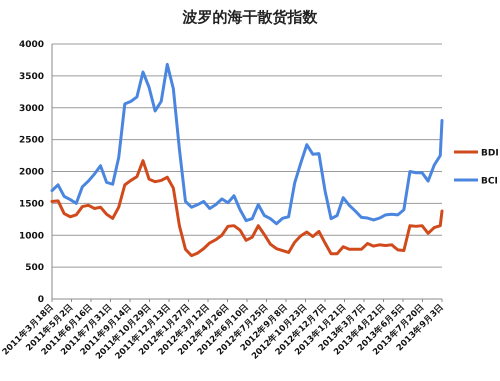 The image size is (500, 381). I want to click on y-tick-label: 3500, so click(31, 77).